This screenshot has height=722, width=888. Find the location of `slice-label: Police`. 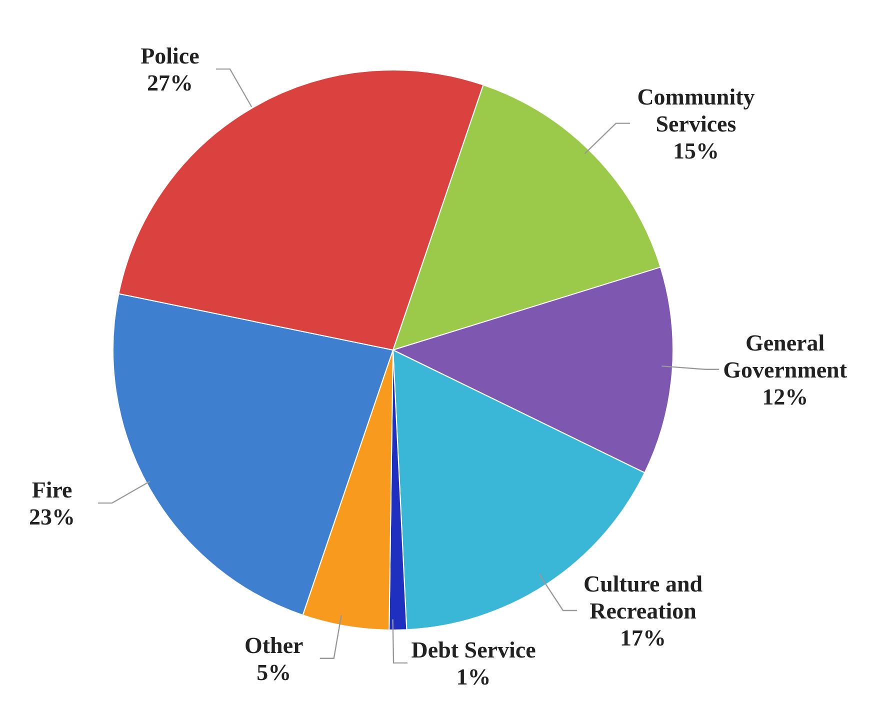

slice-label: Police is located at coordinates (170, 56).